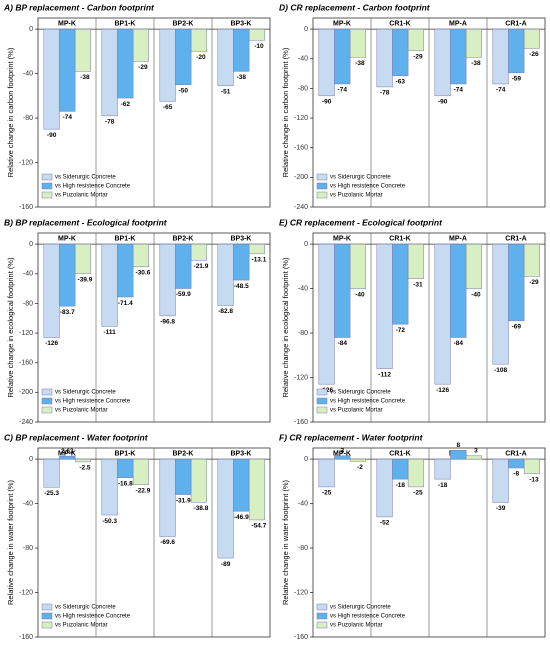 Image resolution: width=550 pixels, height=645 pixels. I want to click on value-label: -46.9, so click(241, 517).